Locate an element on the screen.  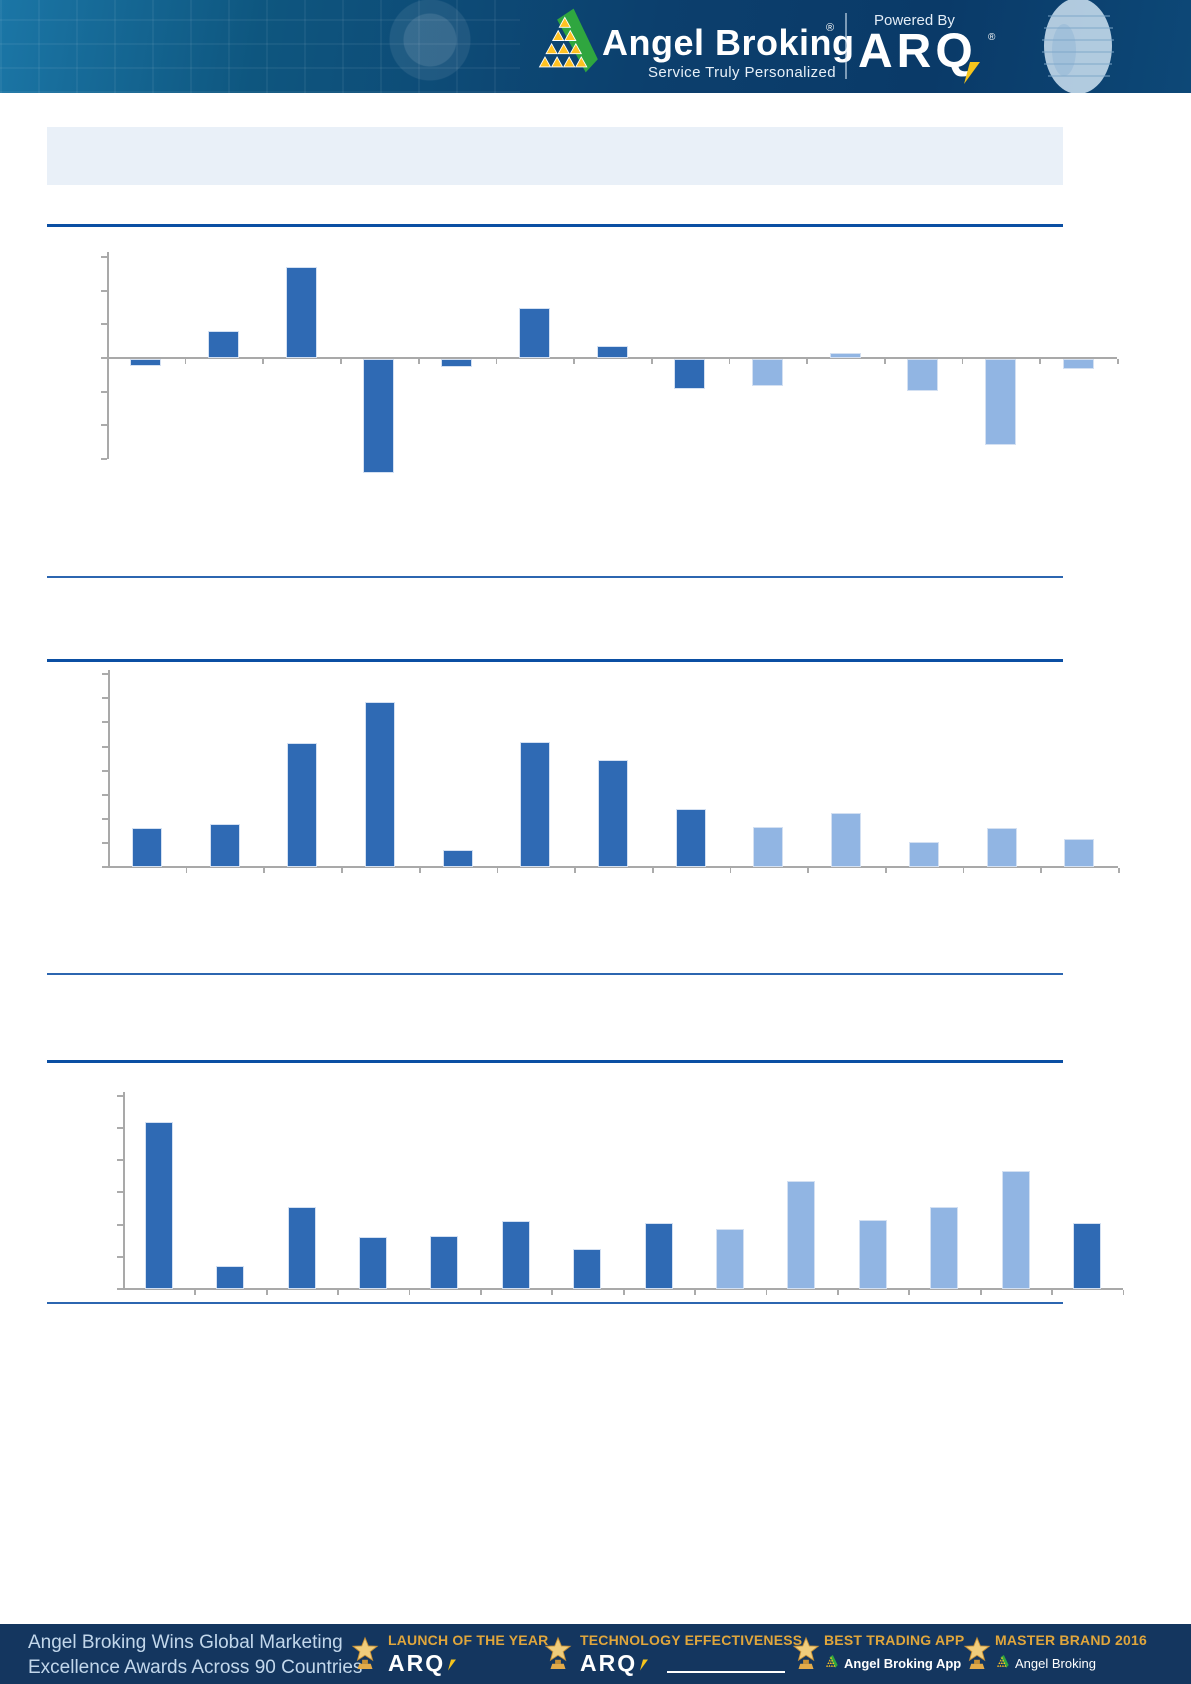
trophy-star-icon is located at coordinates (806, 1652).